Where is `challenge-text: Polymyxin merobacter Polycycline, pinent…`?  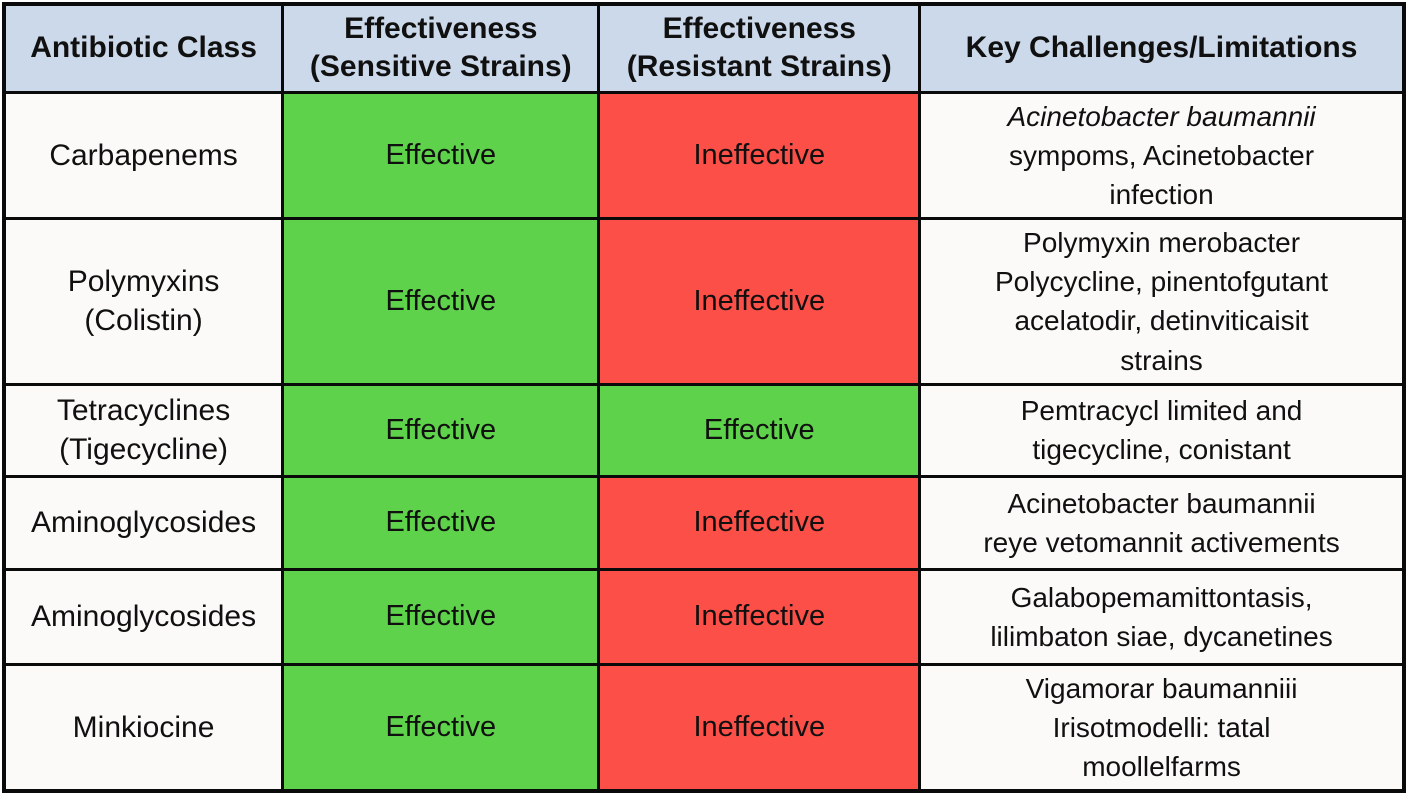
challenge-text: Polymyxin merobacter Polycycline, pinent… is located at coordinates (1161, 301).